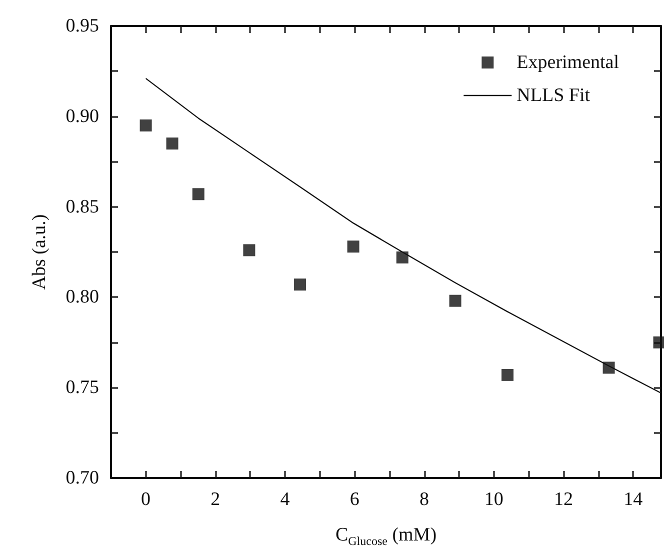 This screenshot has width=664, height=560. What do you see at coordinates (215, 499) in the screenshot?
I see `x-tick-label: 2` at bounding box center [215, 499].